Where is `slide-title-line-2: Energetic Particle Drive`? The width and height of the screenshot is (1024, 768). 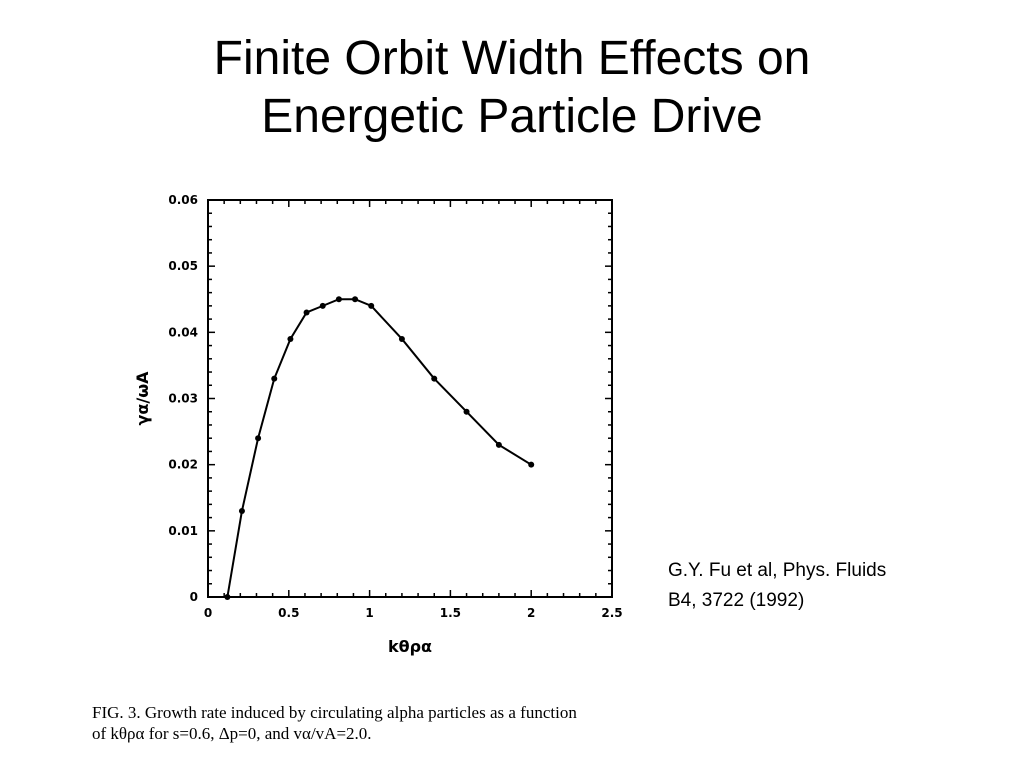 slide-title-line-2: Energetic Particle Drive is located at coordinates (512, 116).